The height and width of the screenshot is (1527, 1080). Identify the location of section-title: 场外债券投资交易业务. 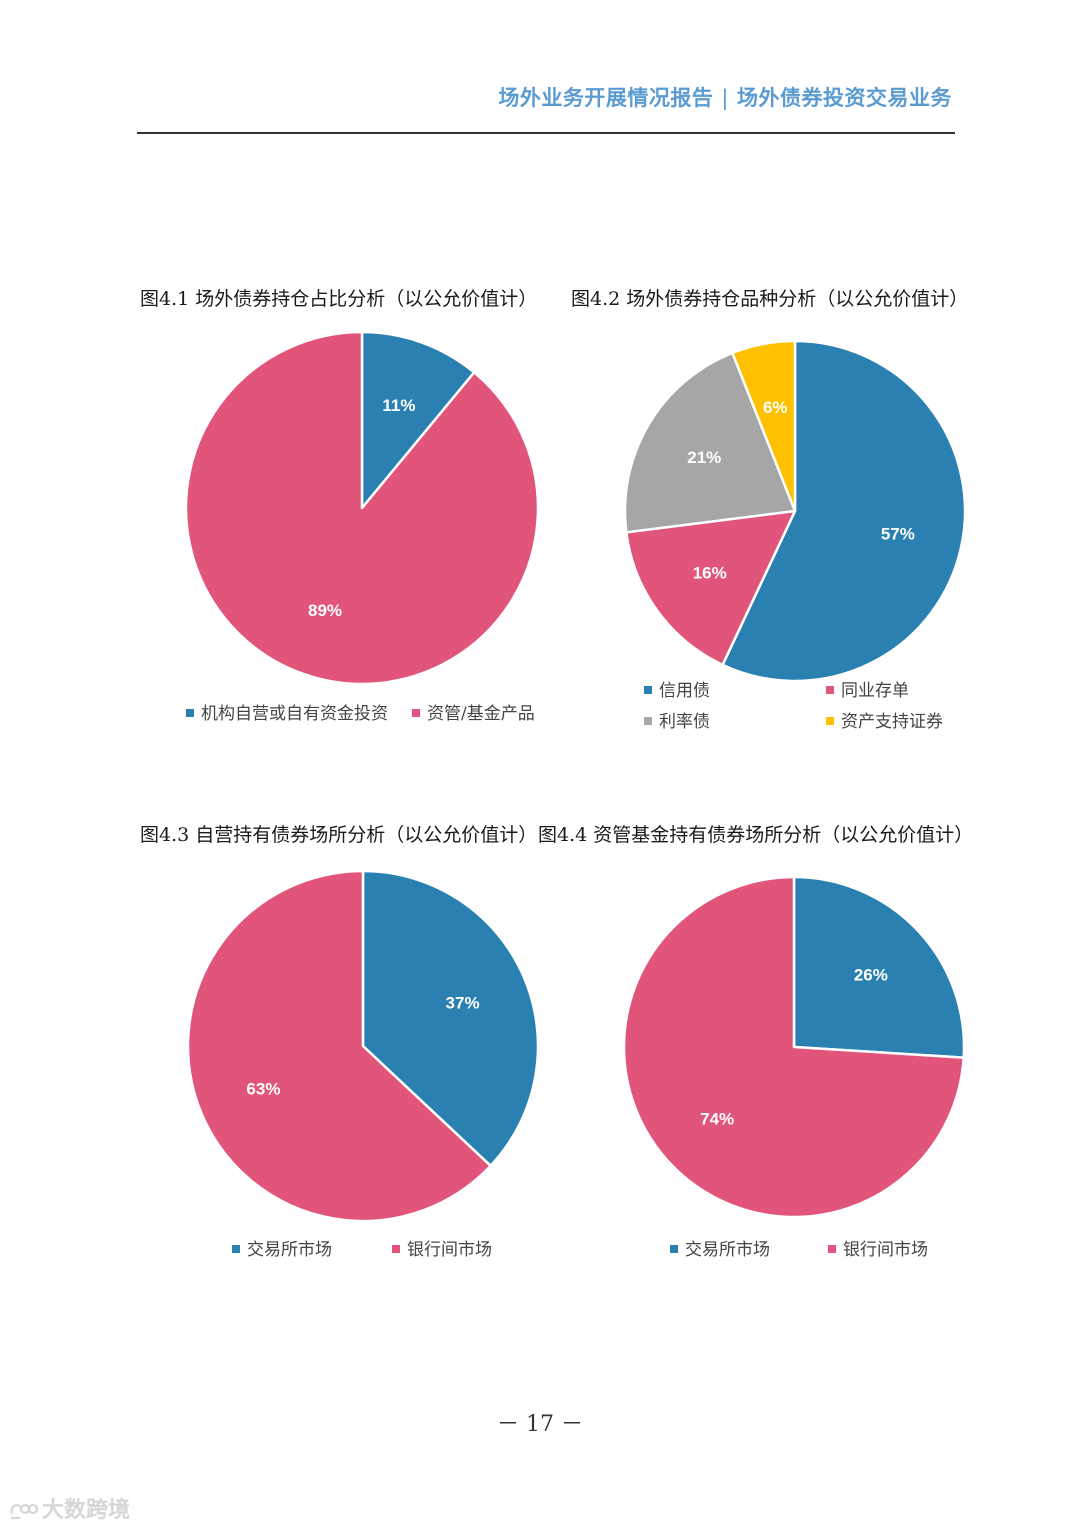
(844, 98).